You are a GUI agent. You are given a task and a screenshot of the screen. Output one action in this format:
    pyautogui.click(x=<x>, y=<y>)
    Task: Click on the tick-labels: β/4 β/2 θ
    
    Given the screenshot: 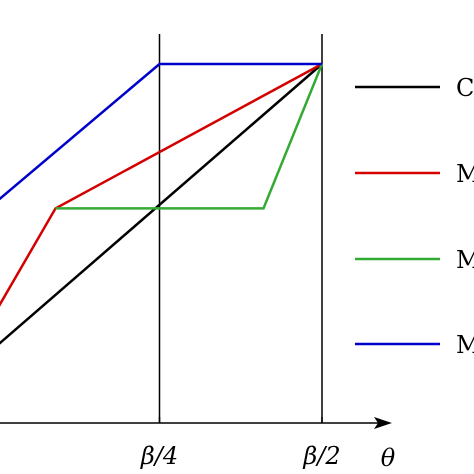 What is the action you would take?
    pyautogui.click(x=268, y=457)
    